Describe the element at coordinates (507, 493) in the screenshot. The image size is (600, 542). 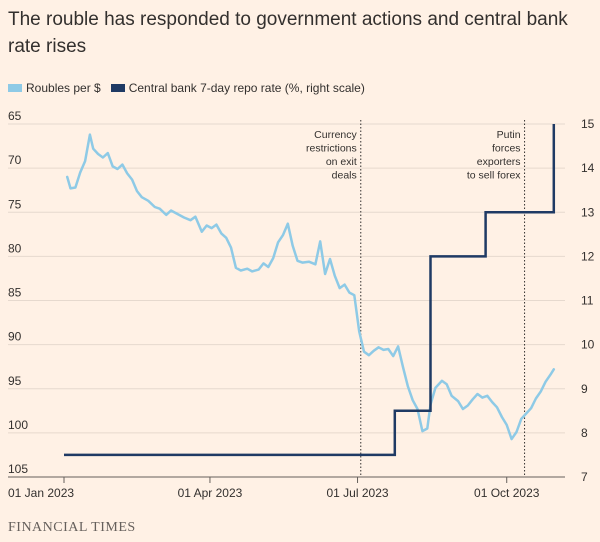
I see `x-tick-label: 01 Oct 2023` at that location.